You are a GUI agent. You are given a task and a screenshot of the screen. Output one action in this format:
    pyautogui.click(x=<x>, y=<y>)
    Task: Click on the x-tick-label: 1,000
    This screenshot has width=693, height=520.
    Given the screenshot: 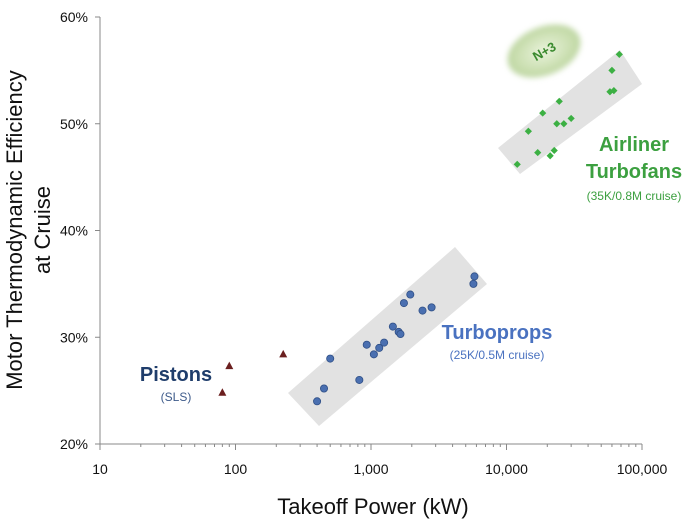 What is the action you would take?
    pyautogui.click(x=370, y=469)
    